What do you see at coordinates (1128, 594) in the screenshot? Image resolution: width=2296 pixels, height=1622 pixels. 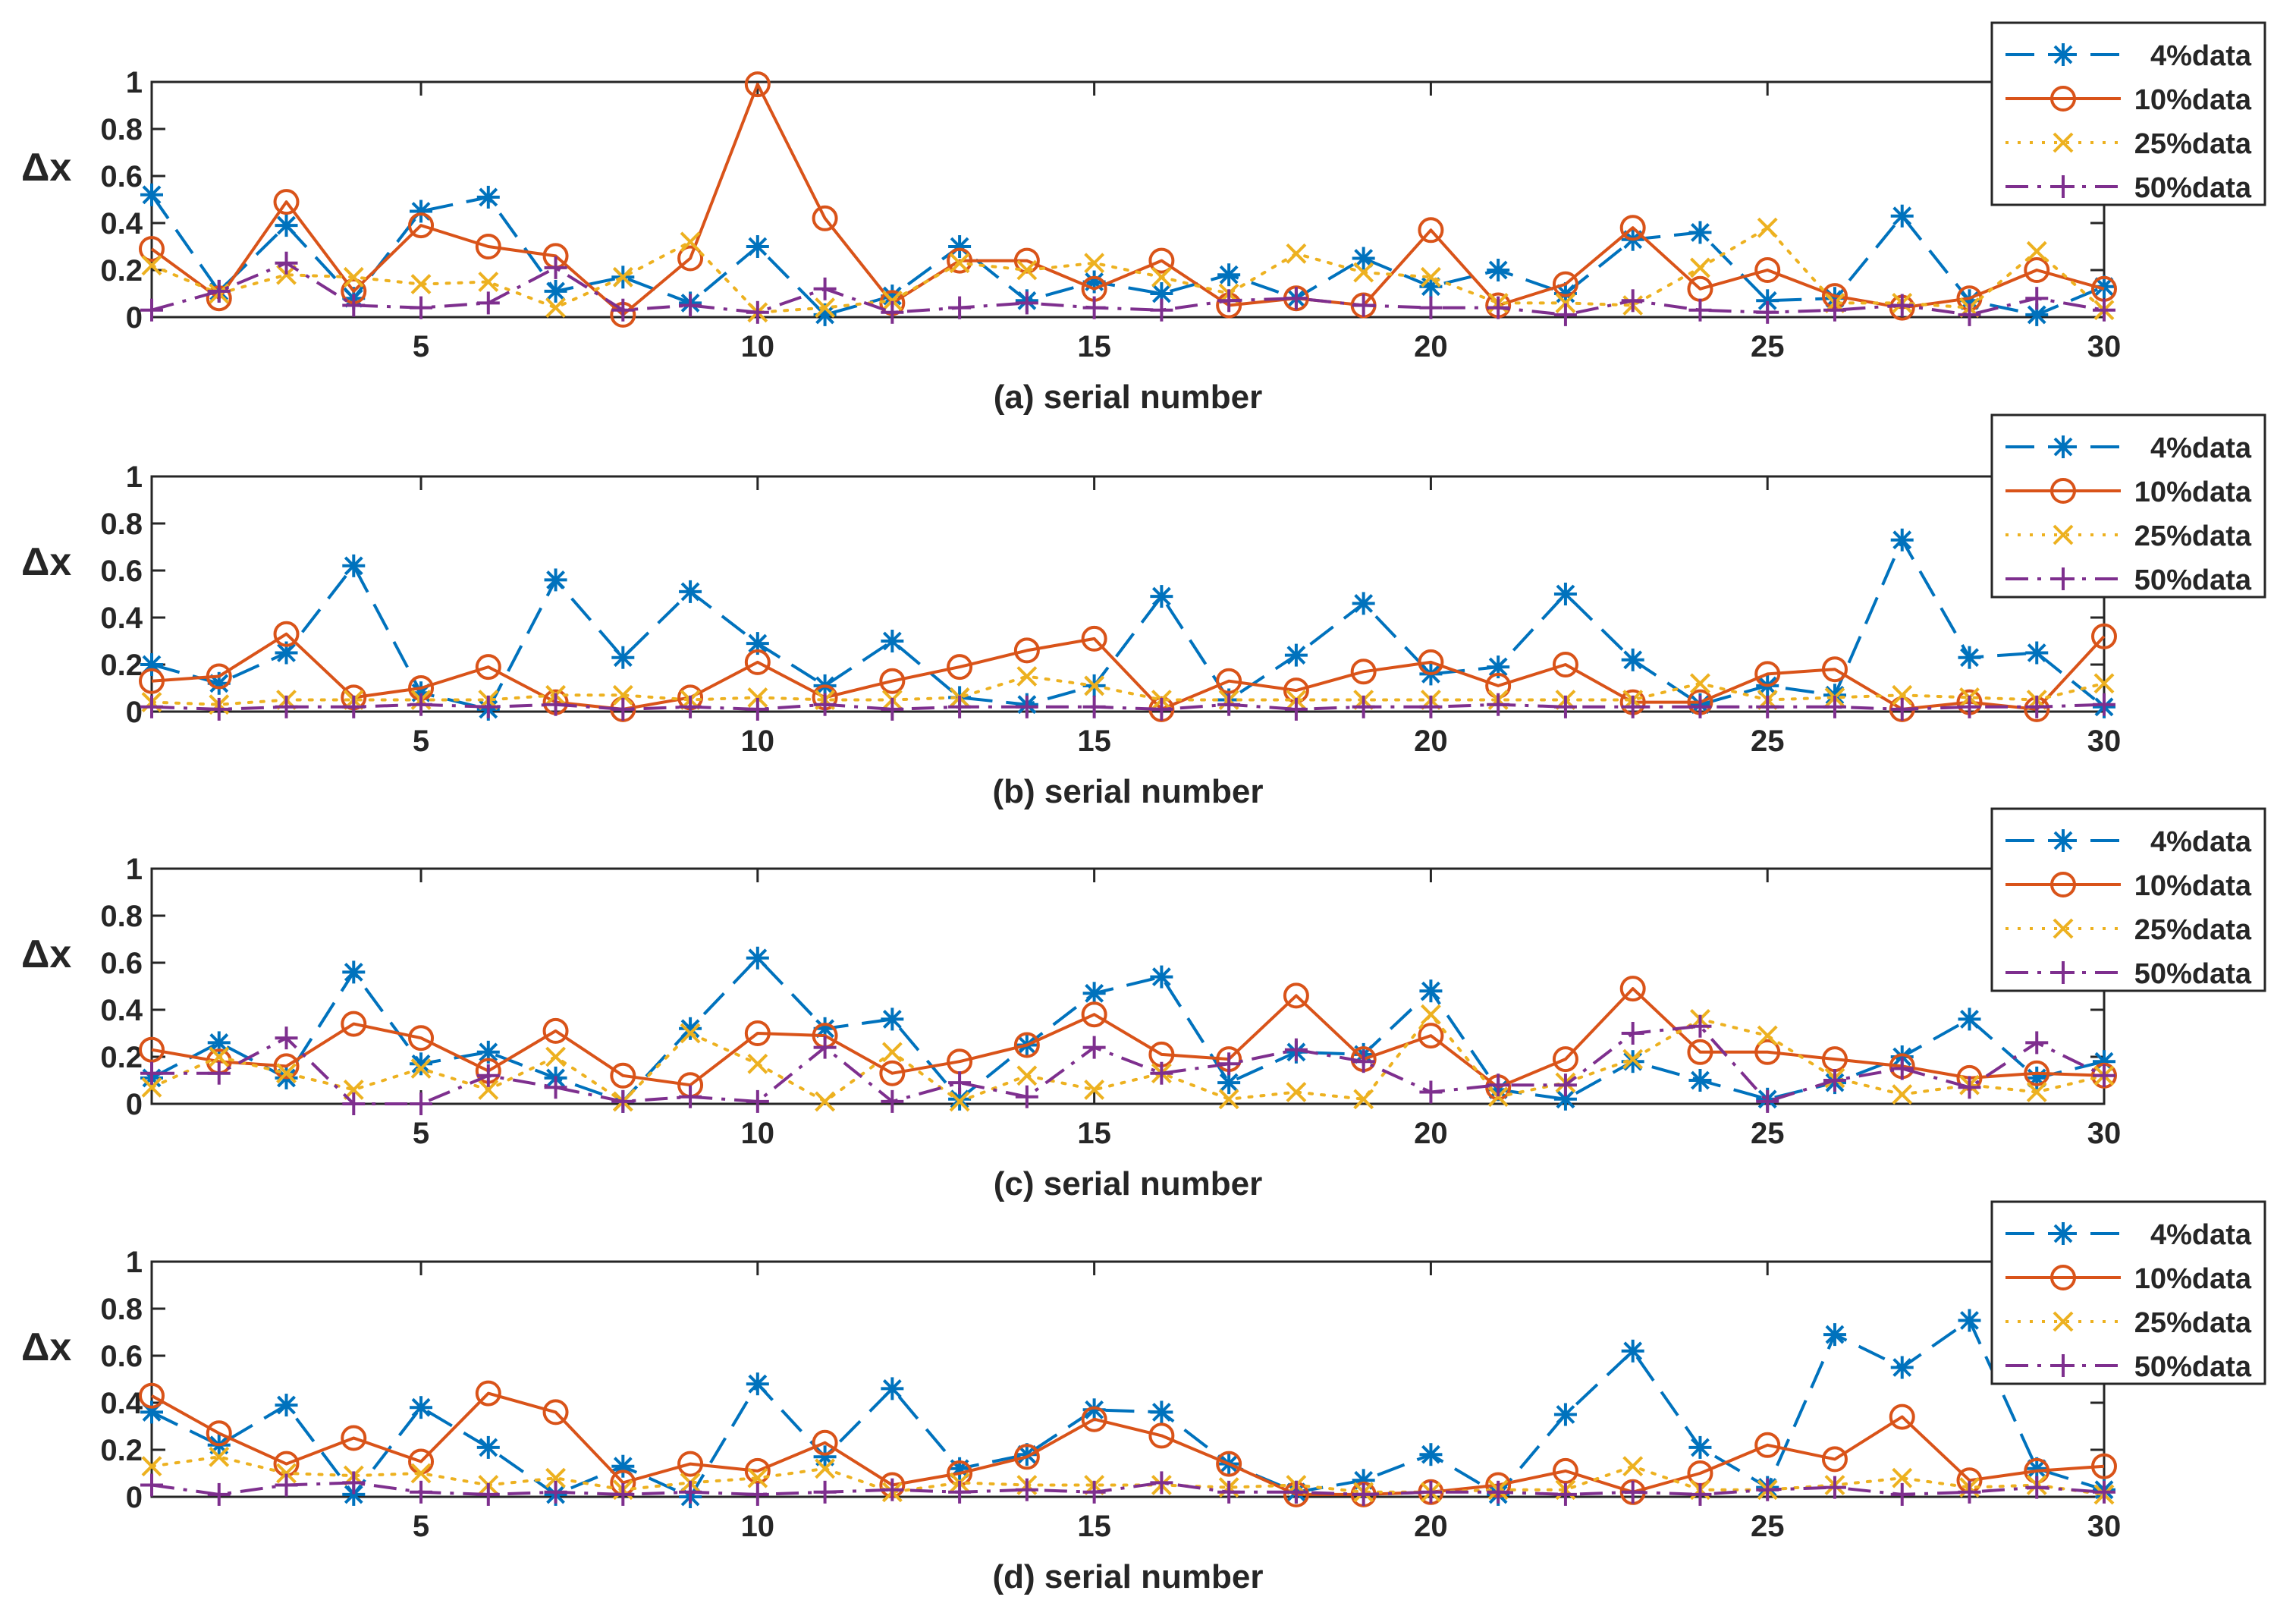 I see `plot-area-b` at bounding box center [1128, 594].